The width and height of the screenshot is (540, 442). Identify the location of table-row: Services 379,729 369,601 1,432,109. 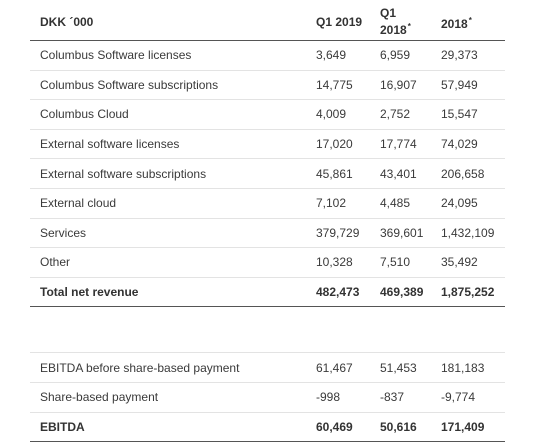
(267, 233).